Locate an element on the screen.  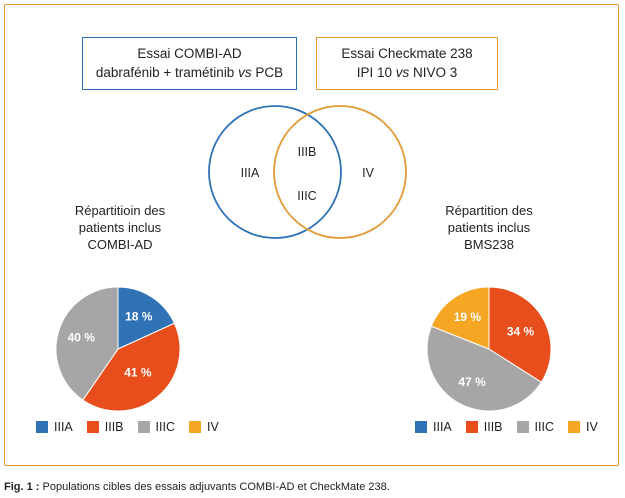
checkmate-treatment-text: IPI 10 vs NIVO 3 is located at coordinates (407, 72).